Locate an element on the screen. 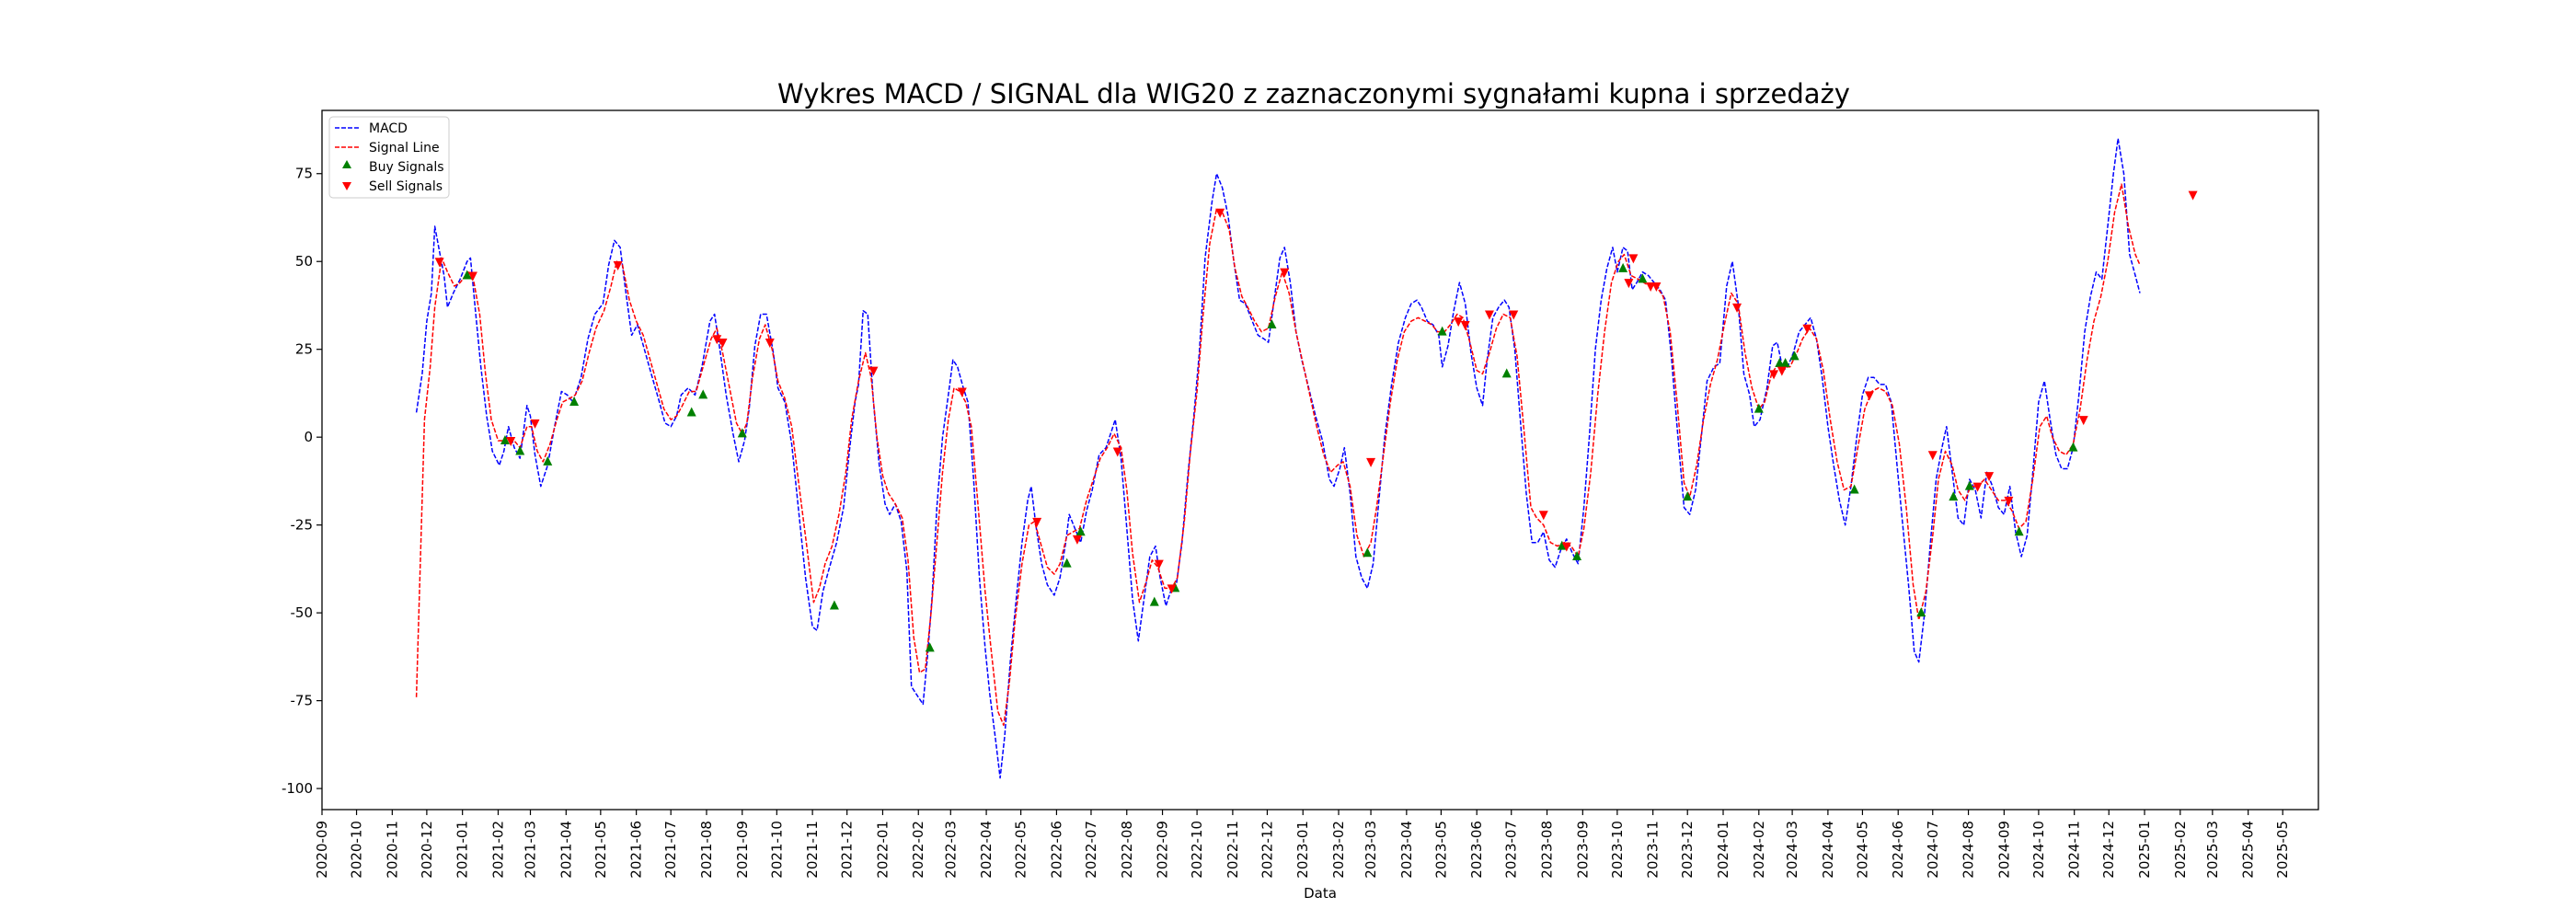 The width and height of the screenshot is (2576, 920). x-tick-label: 2024-03 is located at coordinates (1792, 850).